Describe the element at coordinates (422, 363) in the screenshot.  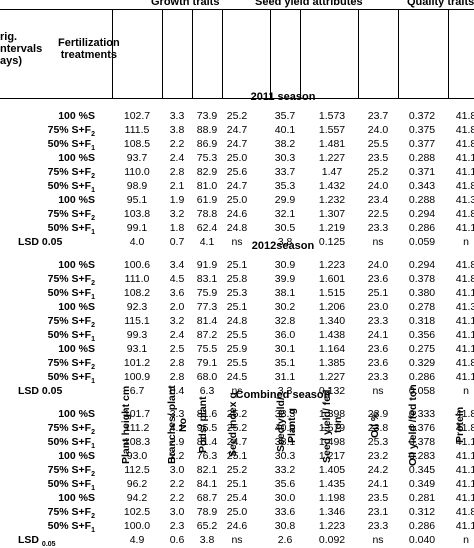
I see `table-cell: 0.329` at that location.